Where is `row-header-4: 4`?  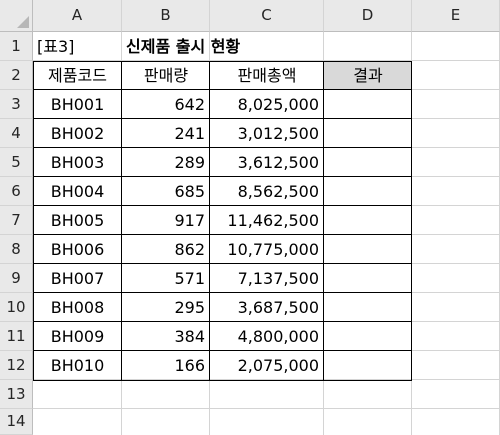 row-header-4: 4 is located at coordinates (16, 133).